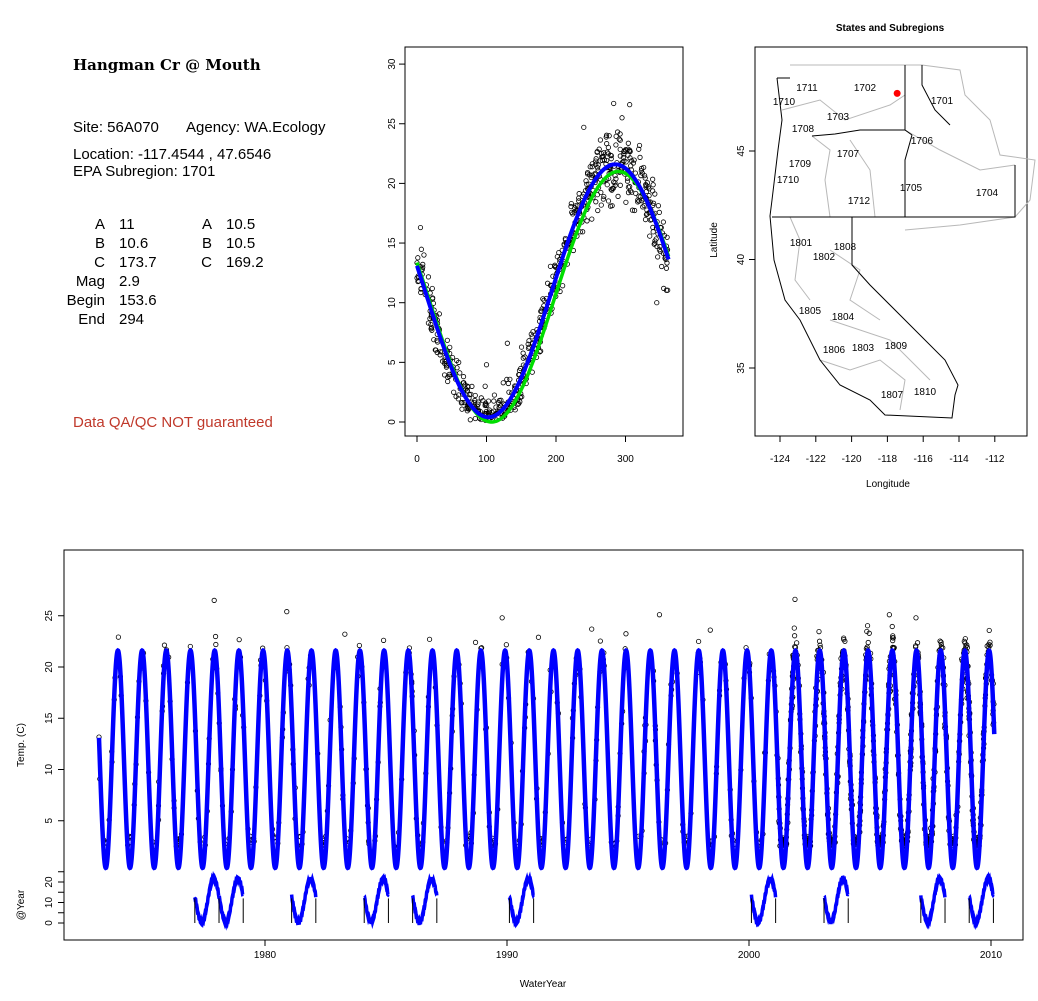 The width and height of the screenshot is (1038, 1001). I want to click on lon-tick-label: -114, so click(959, 459).